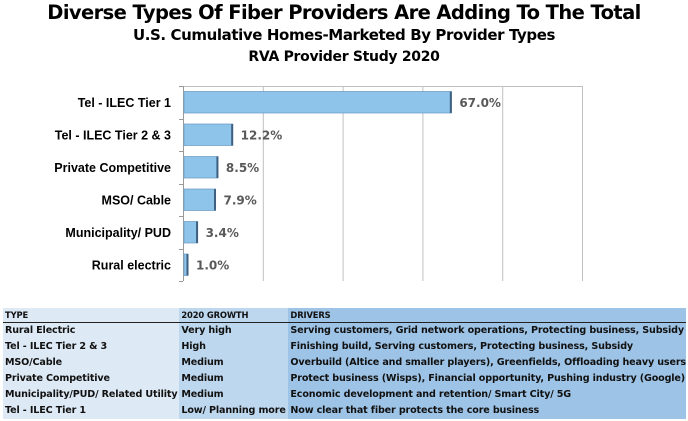 This screenshot has height=421, width=688. Describe the element at coordinates (137, 200) in the screenshot. I see `category-label: MSO/ Cable` at that location.